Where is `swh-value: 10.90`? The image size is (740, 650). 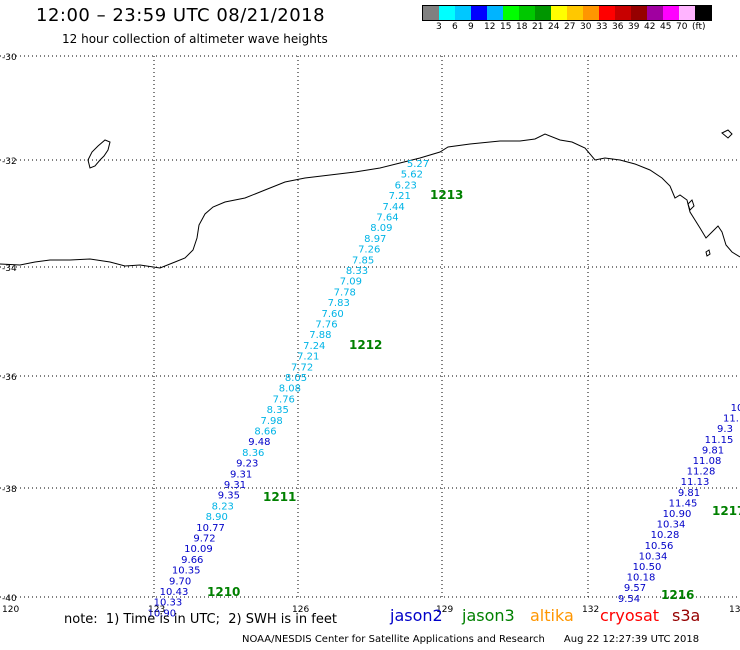 swh-value: 10.90 is located at coordinates (161, 613).